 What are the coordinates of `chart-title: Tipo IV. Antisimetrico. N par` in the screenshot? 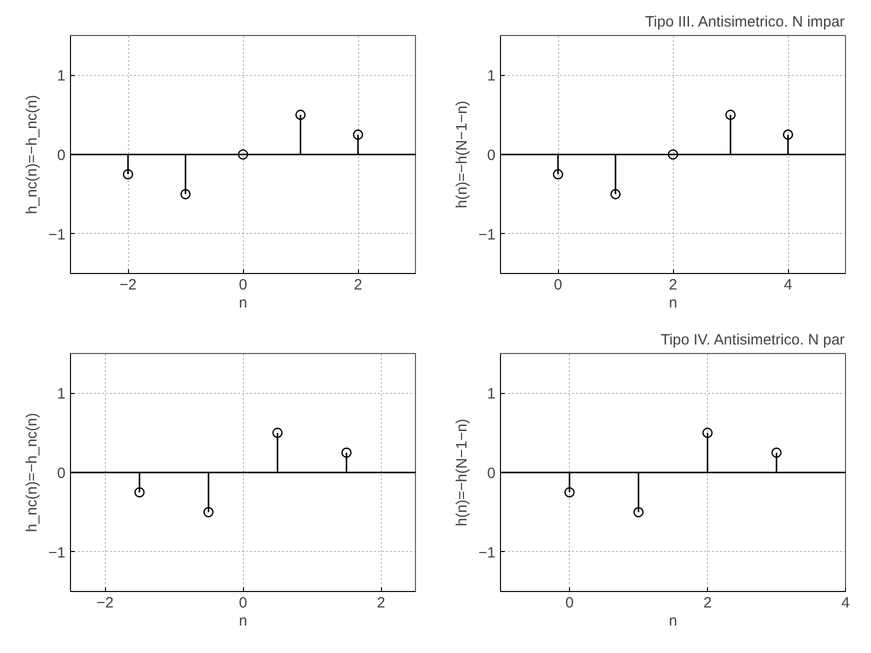 It's located at (752, 340).